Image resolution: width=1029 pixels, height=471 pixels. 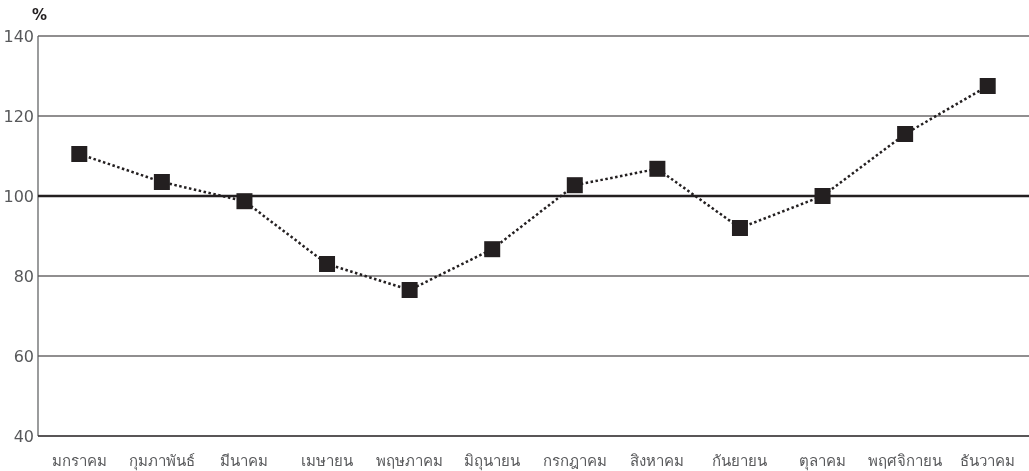 I want to click on x-tick-label: กรกฎาคม, so click(x=574, y=461).